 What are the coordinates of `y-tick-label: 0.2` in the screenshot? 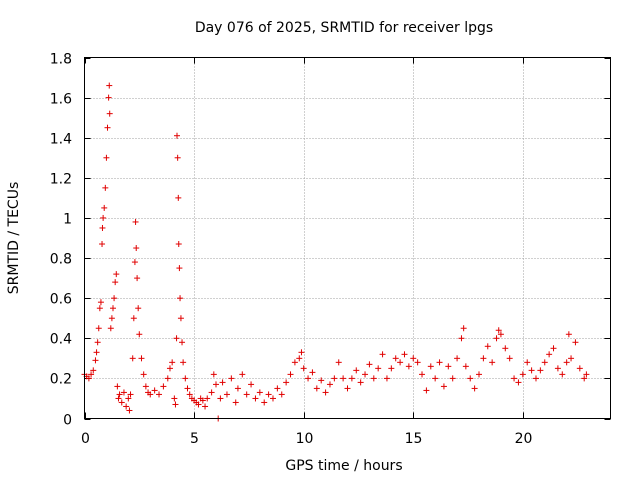 It's located at (61, 380).